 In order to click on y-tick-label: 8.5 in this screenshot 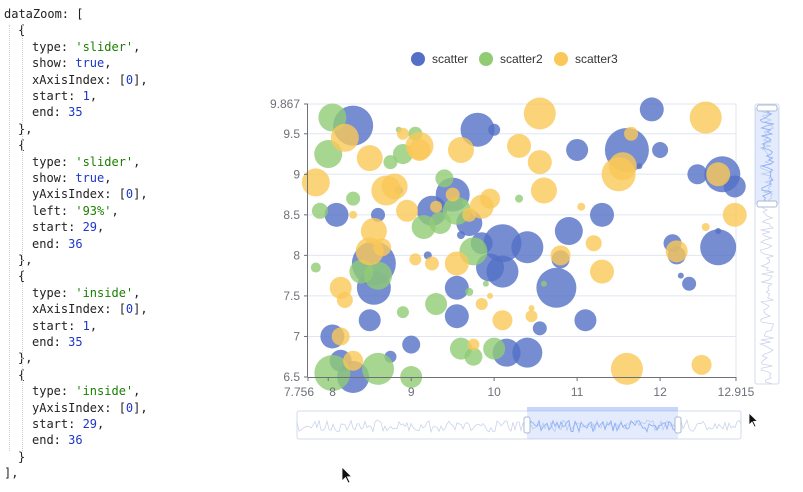, I will do `click(291, 215)`.